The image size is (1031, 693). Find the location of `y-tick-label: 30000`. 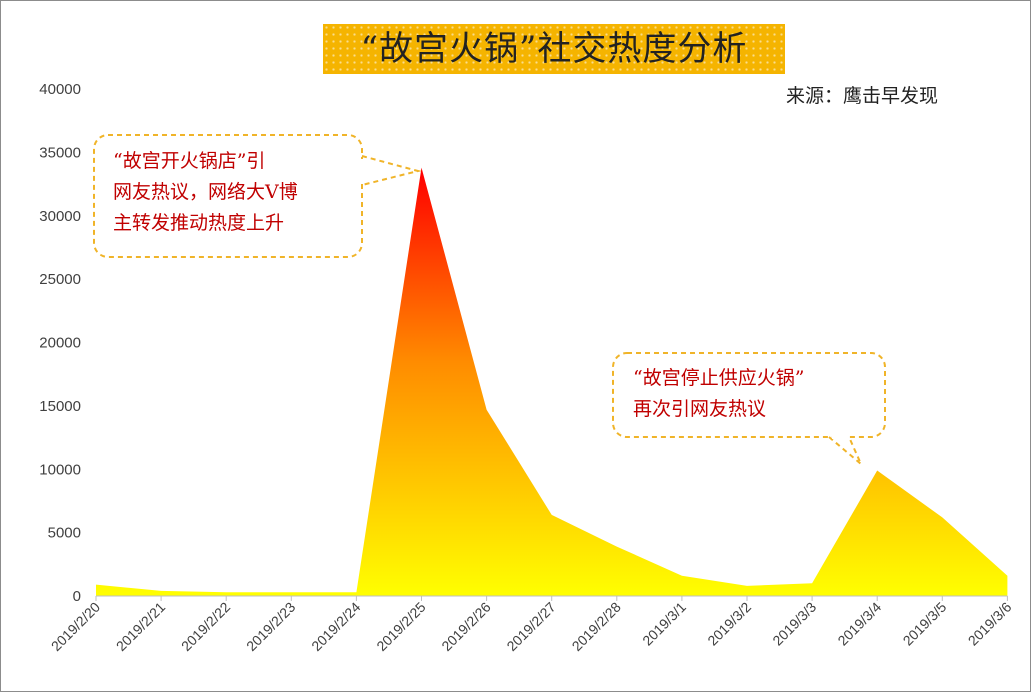

y-tick-label: 30000 is located at coordinates (60, 216).